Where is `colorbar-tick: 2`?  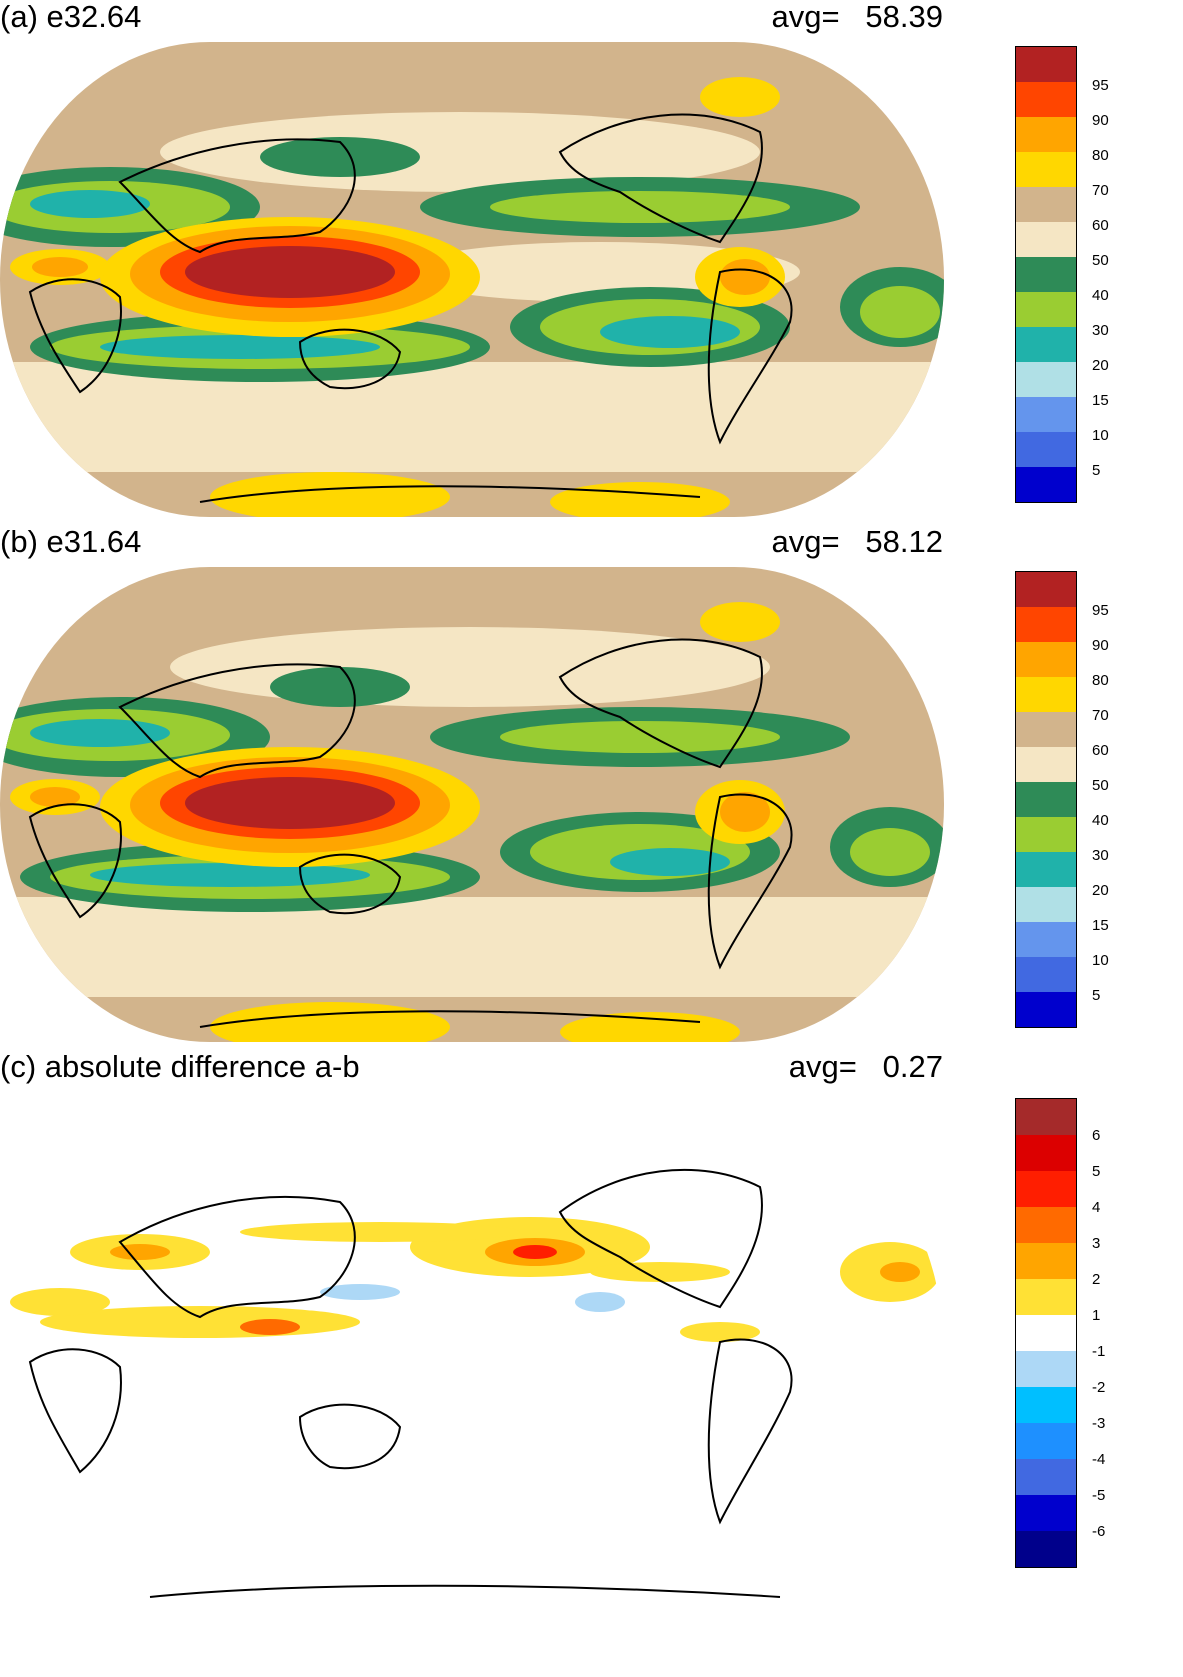 colorbar-tick: 2 is located at coordinates (1096, 1279).